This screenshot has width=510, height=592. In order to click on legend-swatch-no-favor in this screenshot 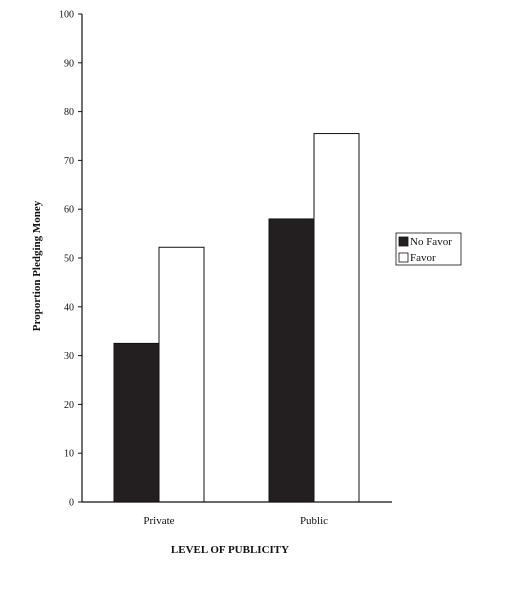, I will do `click(403, 241)`.